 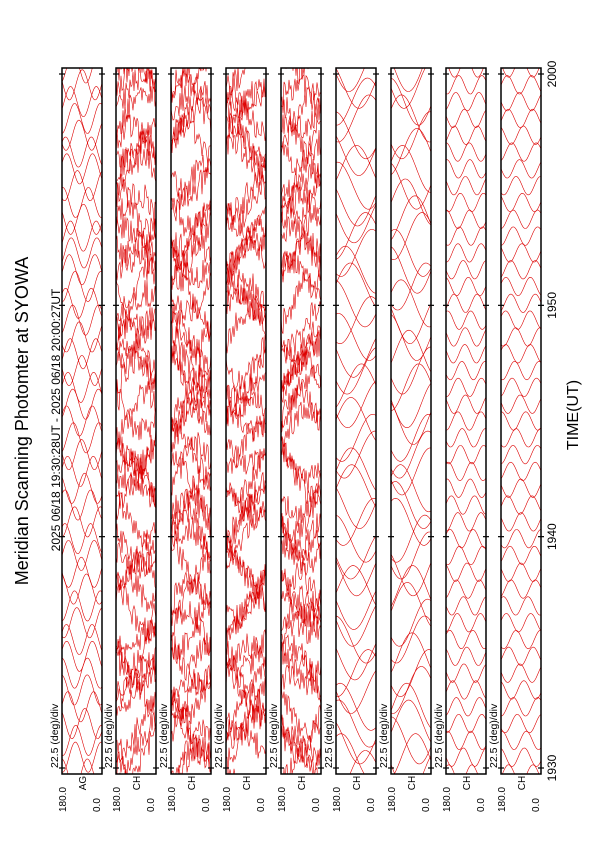 I want to click on x-tick-label: 1940, so click(x=552, y=536).